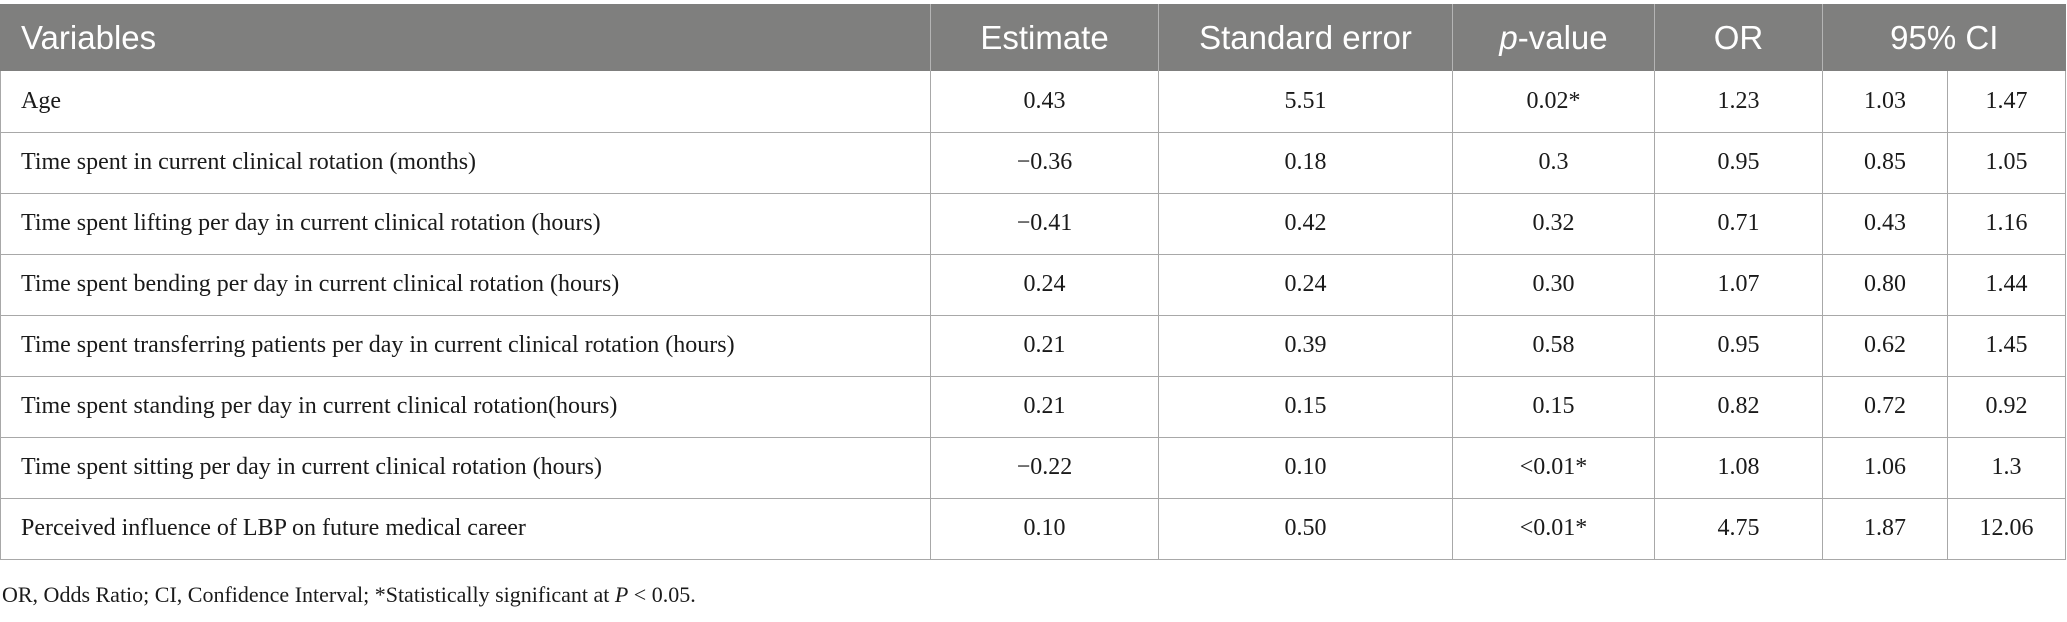 Image resolution: width=2067 pixels, height=622 pixels. I want to click on cell-standard-error: 0.10, so click(1305, 467).